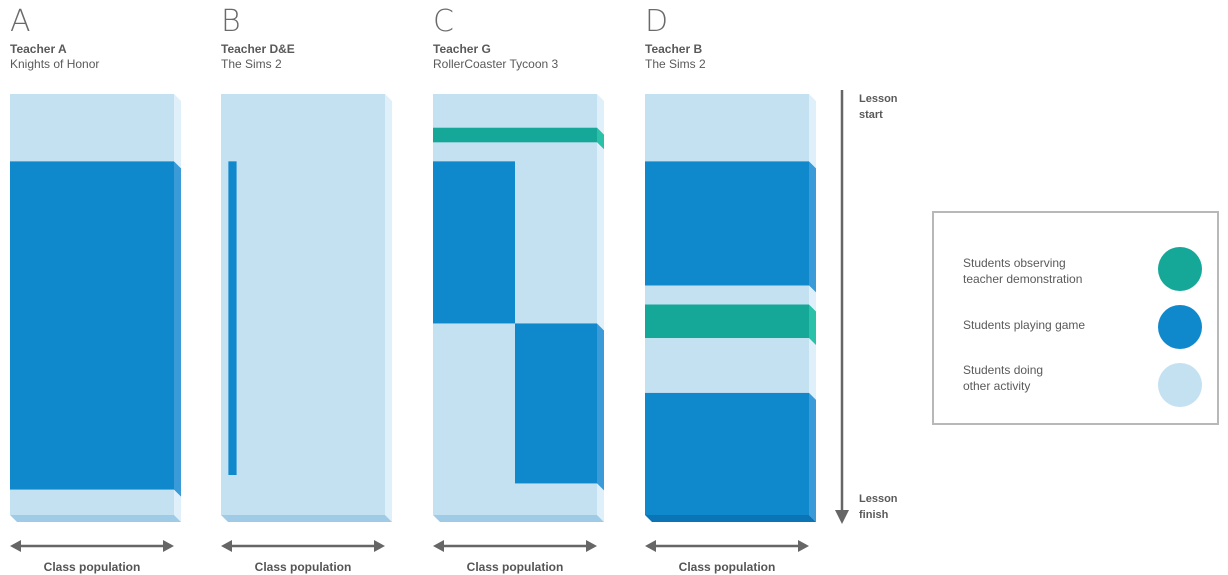  I want to click on lesson-finish-line2: finish, so click(874, 515).